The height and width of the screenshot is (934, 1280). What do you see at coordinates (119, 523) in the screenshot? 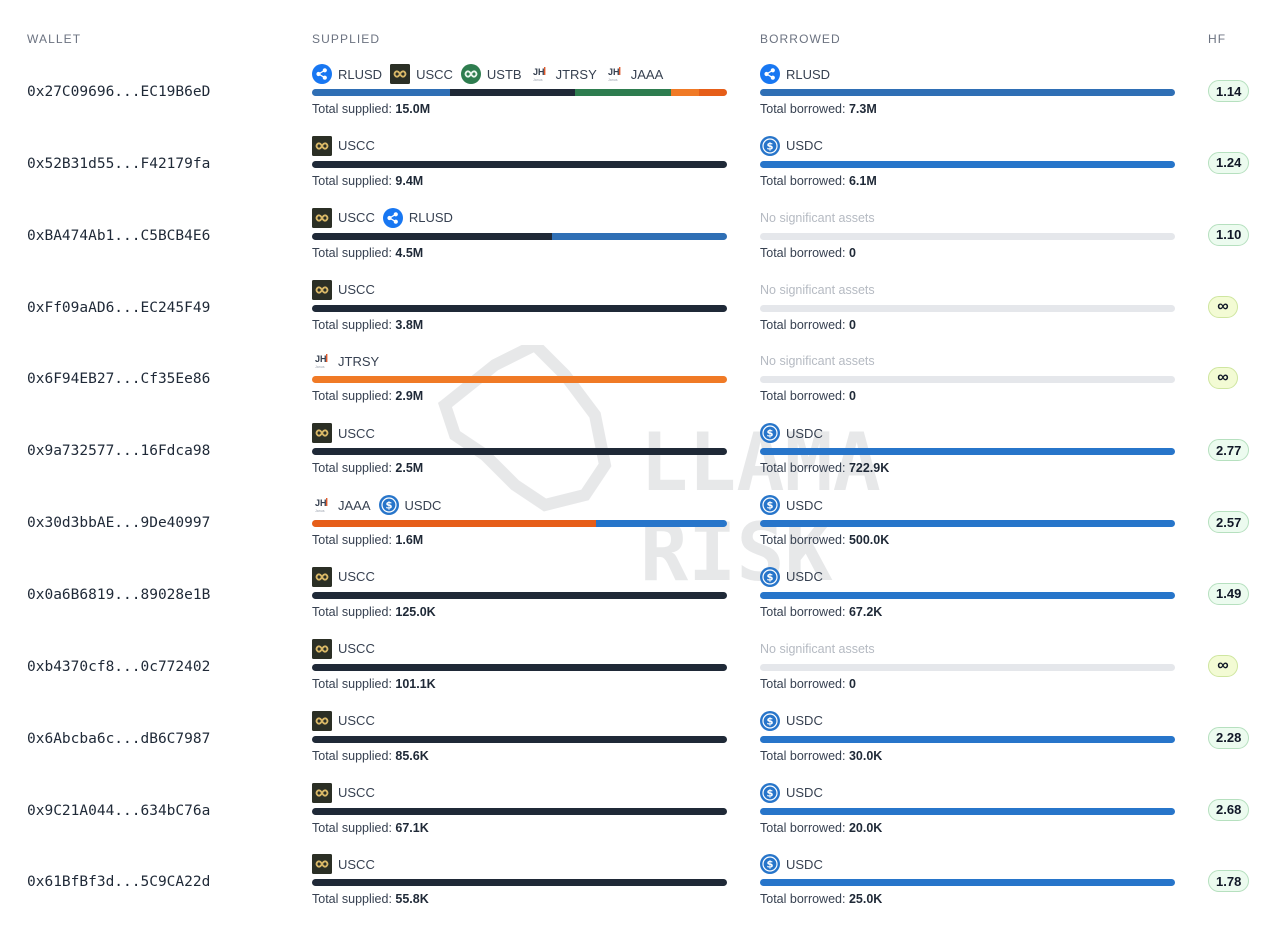
I see `wallet-address: 0x30d3bbAE...9De40997` at bounding box center [119, 523].